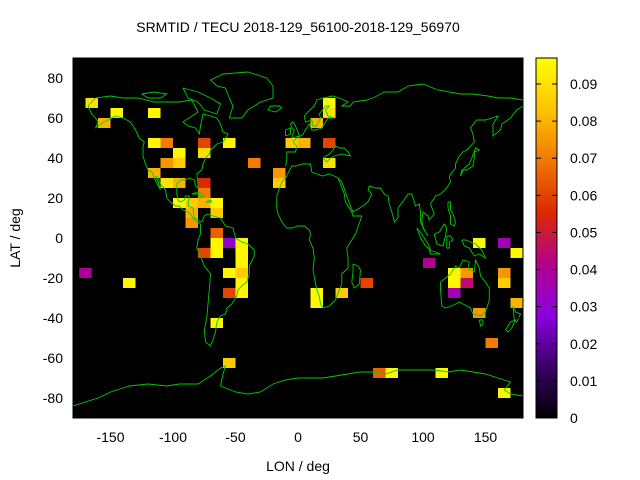  Describe the element at coordinates (546, 238) in the screenshot. I see `colorbar-frame` at that location.